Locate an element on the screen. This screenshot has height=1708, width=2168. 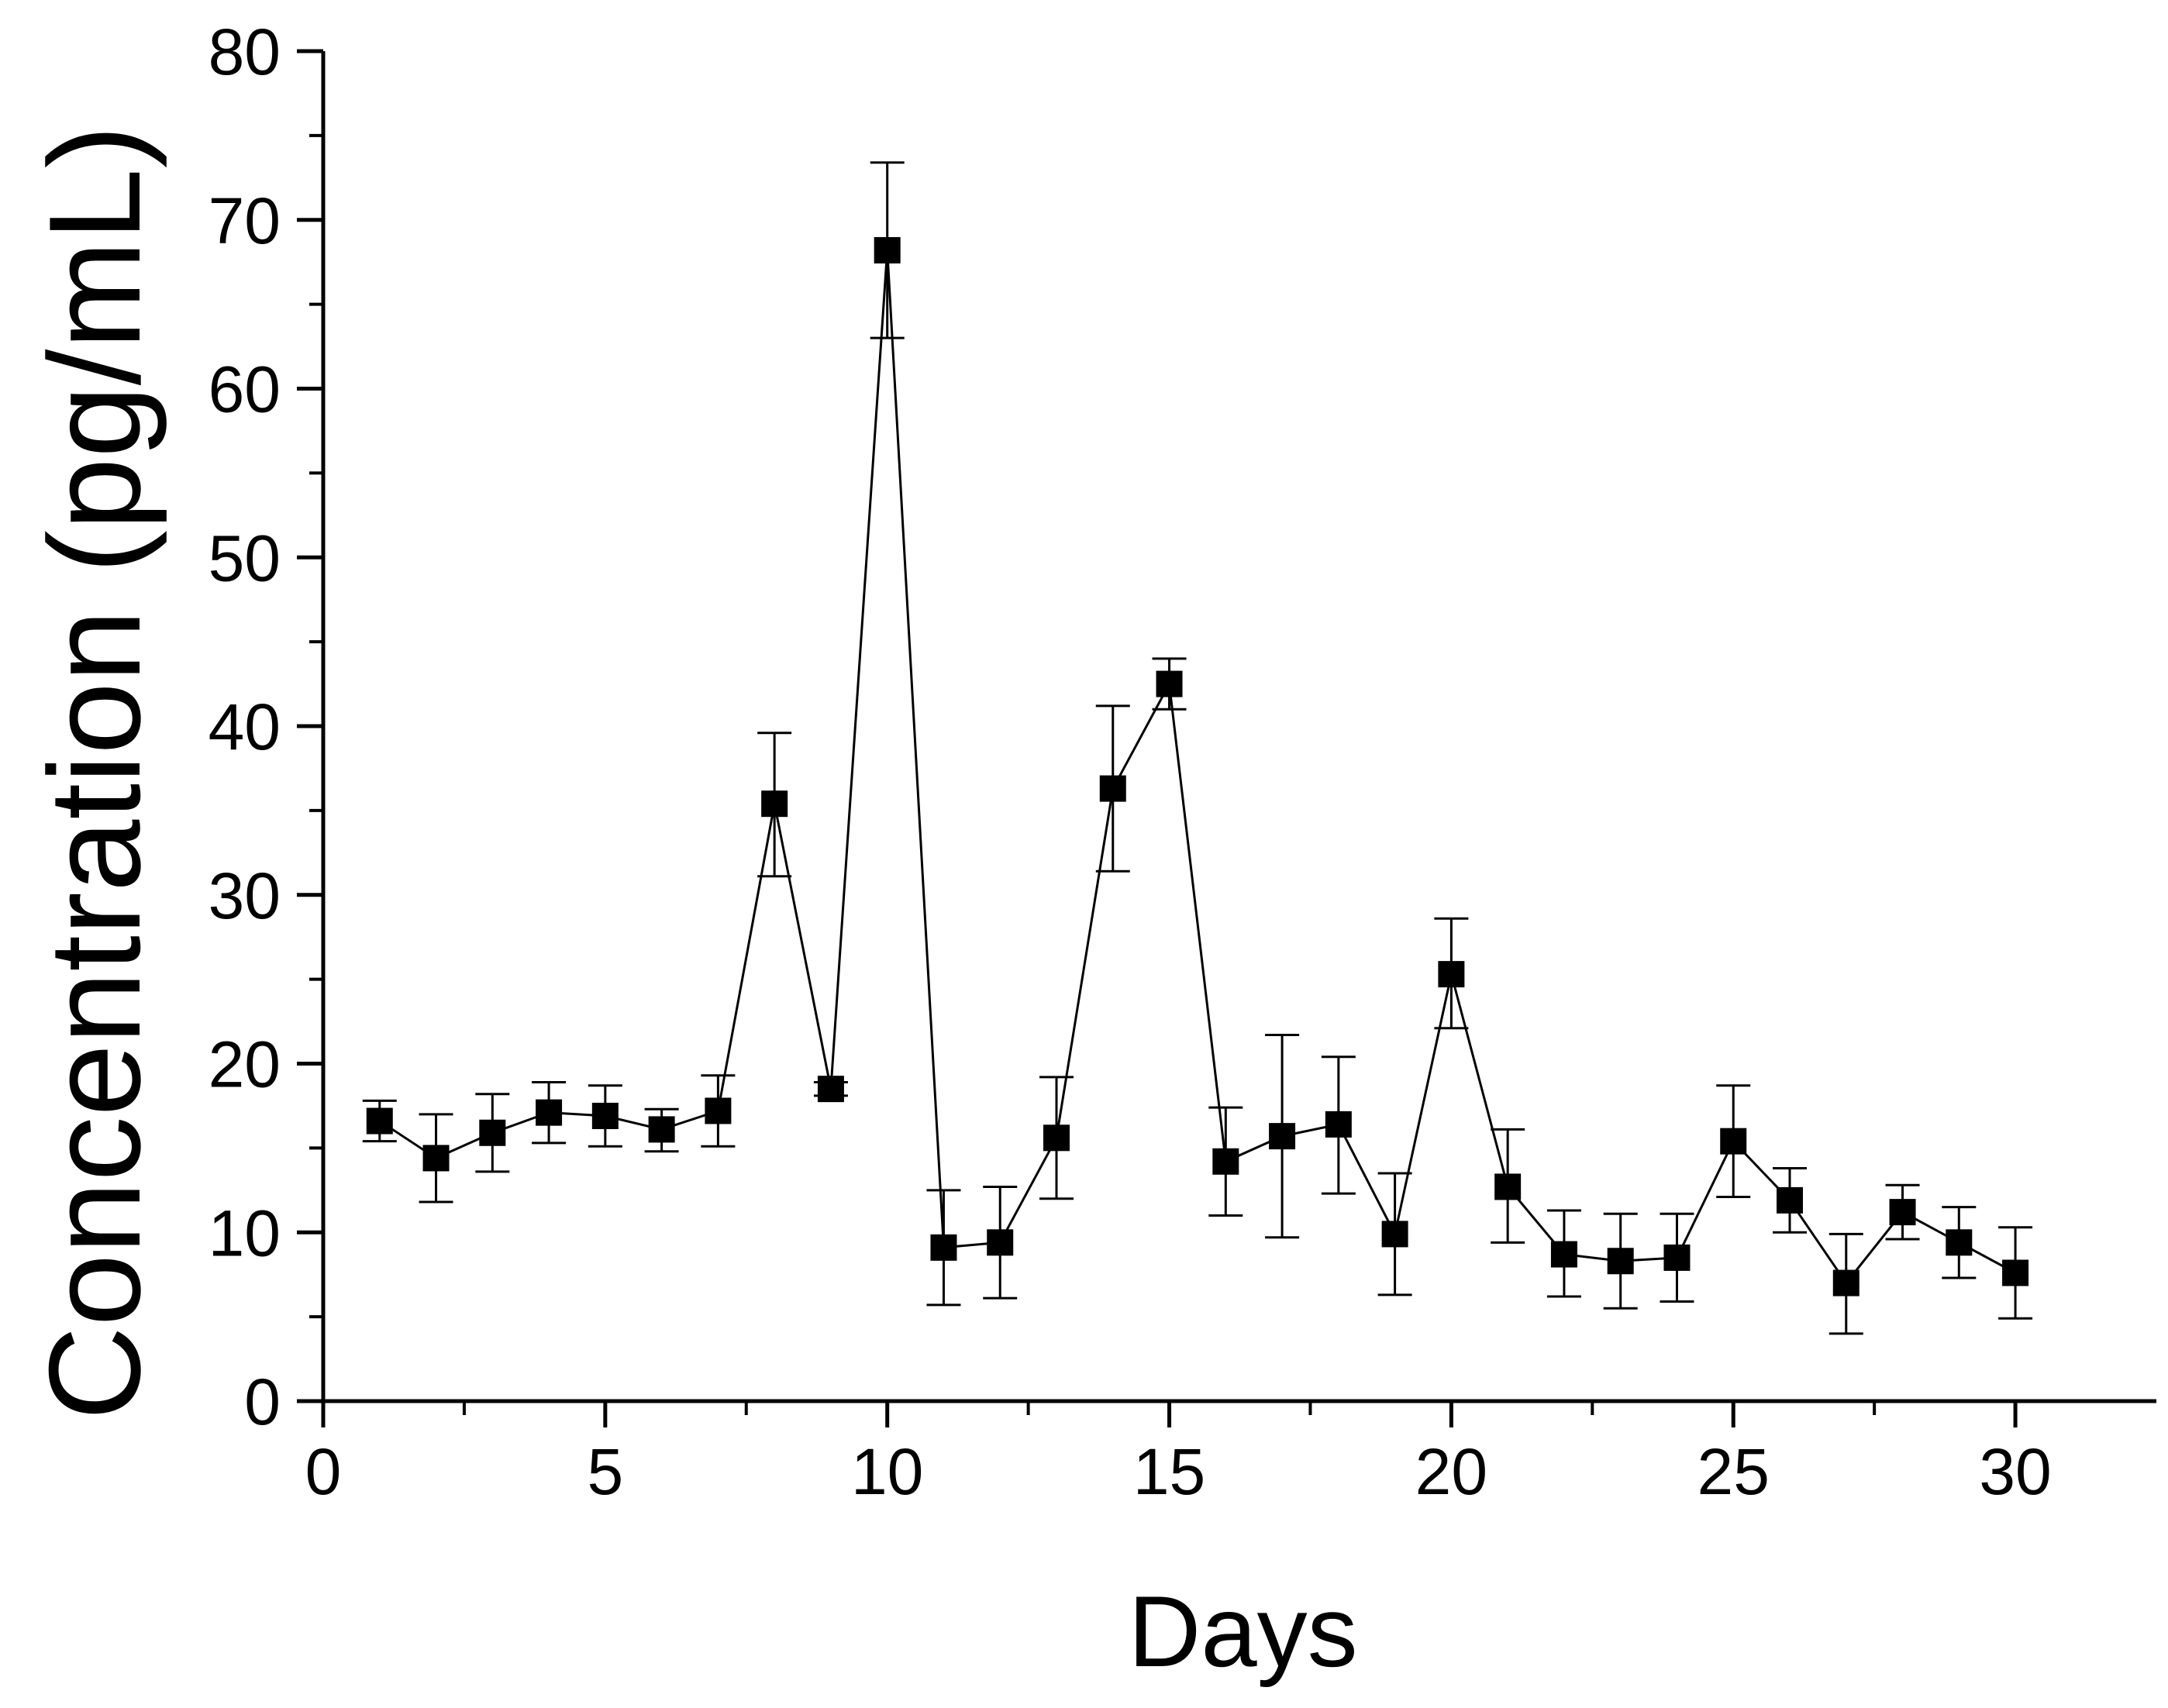
y-tick-label: 40 is located at coordinates (245, 727).